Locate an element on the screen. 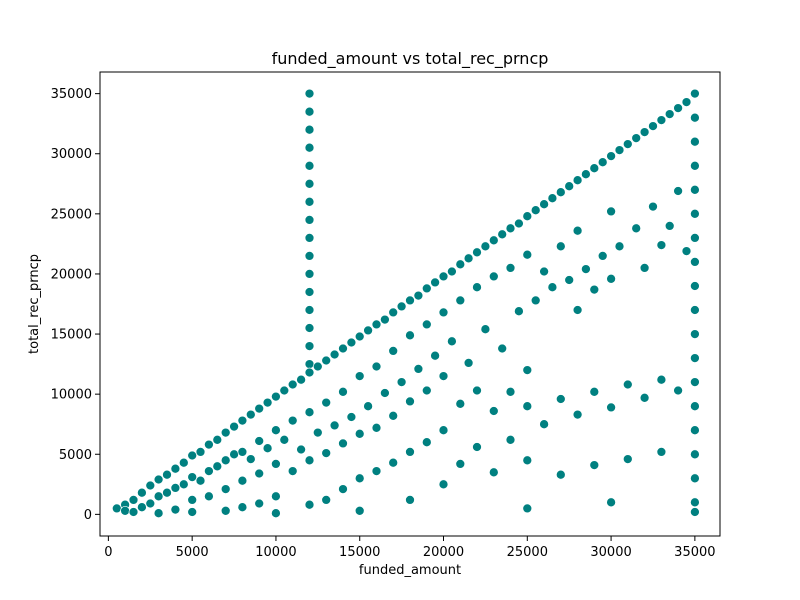 This screenshot has height=600, width=800. x-axis-ticks: 0 5000 10000 15000 20000 25000 30000 35000 is located at coordinates (410, 548).